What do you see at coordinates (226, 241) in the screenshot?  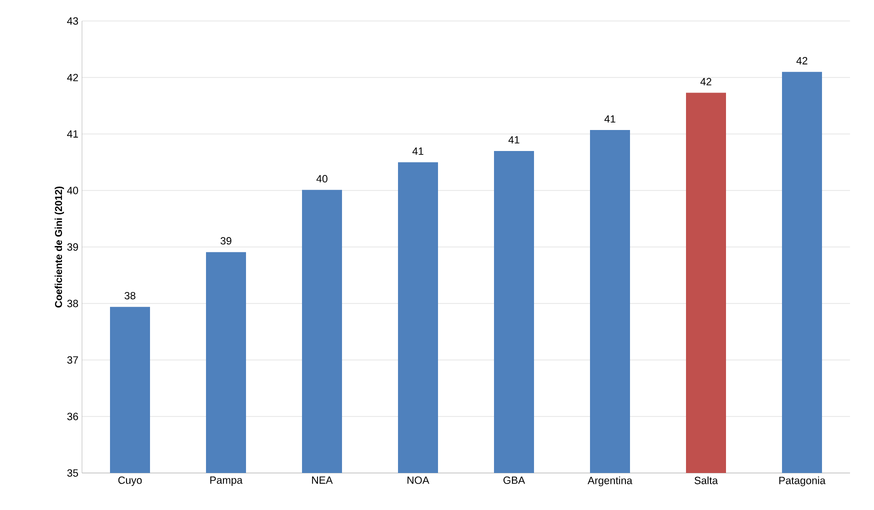 I see `data-label: 39` at bounding box center [226, 241].